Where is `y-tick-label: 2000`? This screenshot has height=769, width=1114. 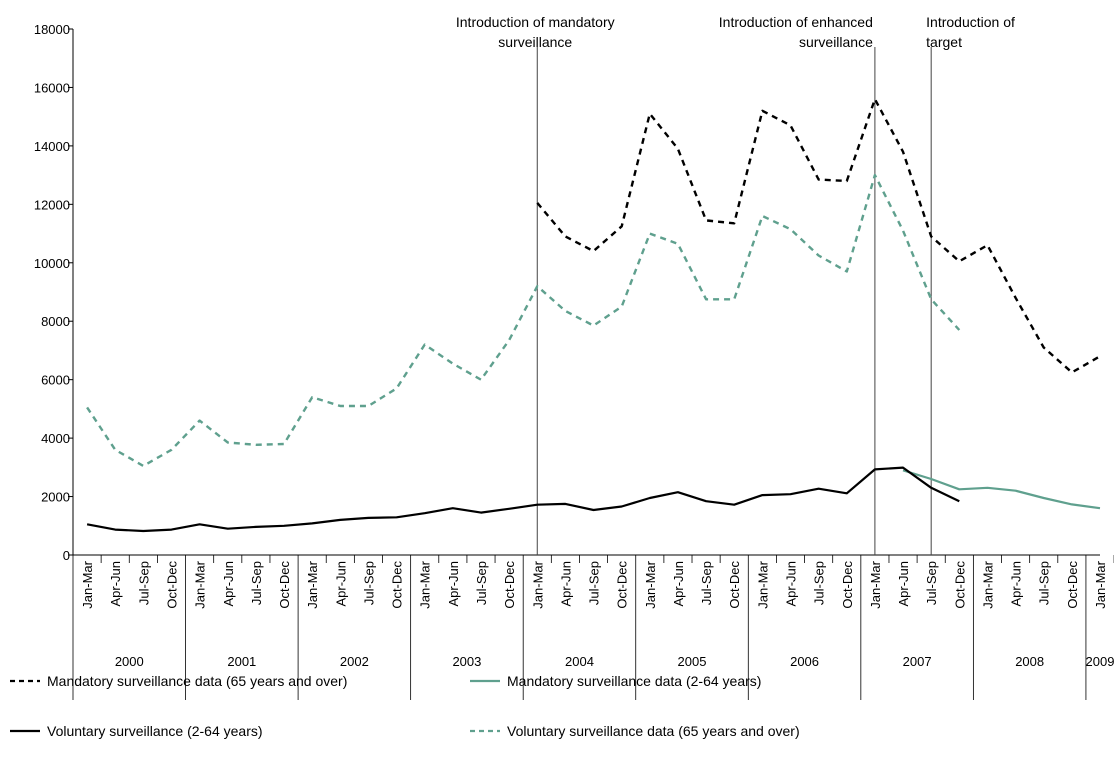
y-tick-label: 2000 is located at coordinates (55, 497).